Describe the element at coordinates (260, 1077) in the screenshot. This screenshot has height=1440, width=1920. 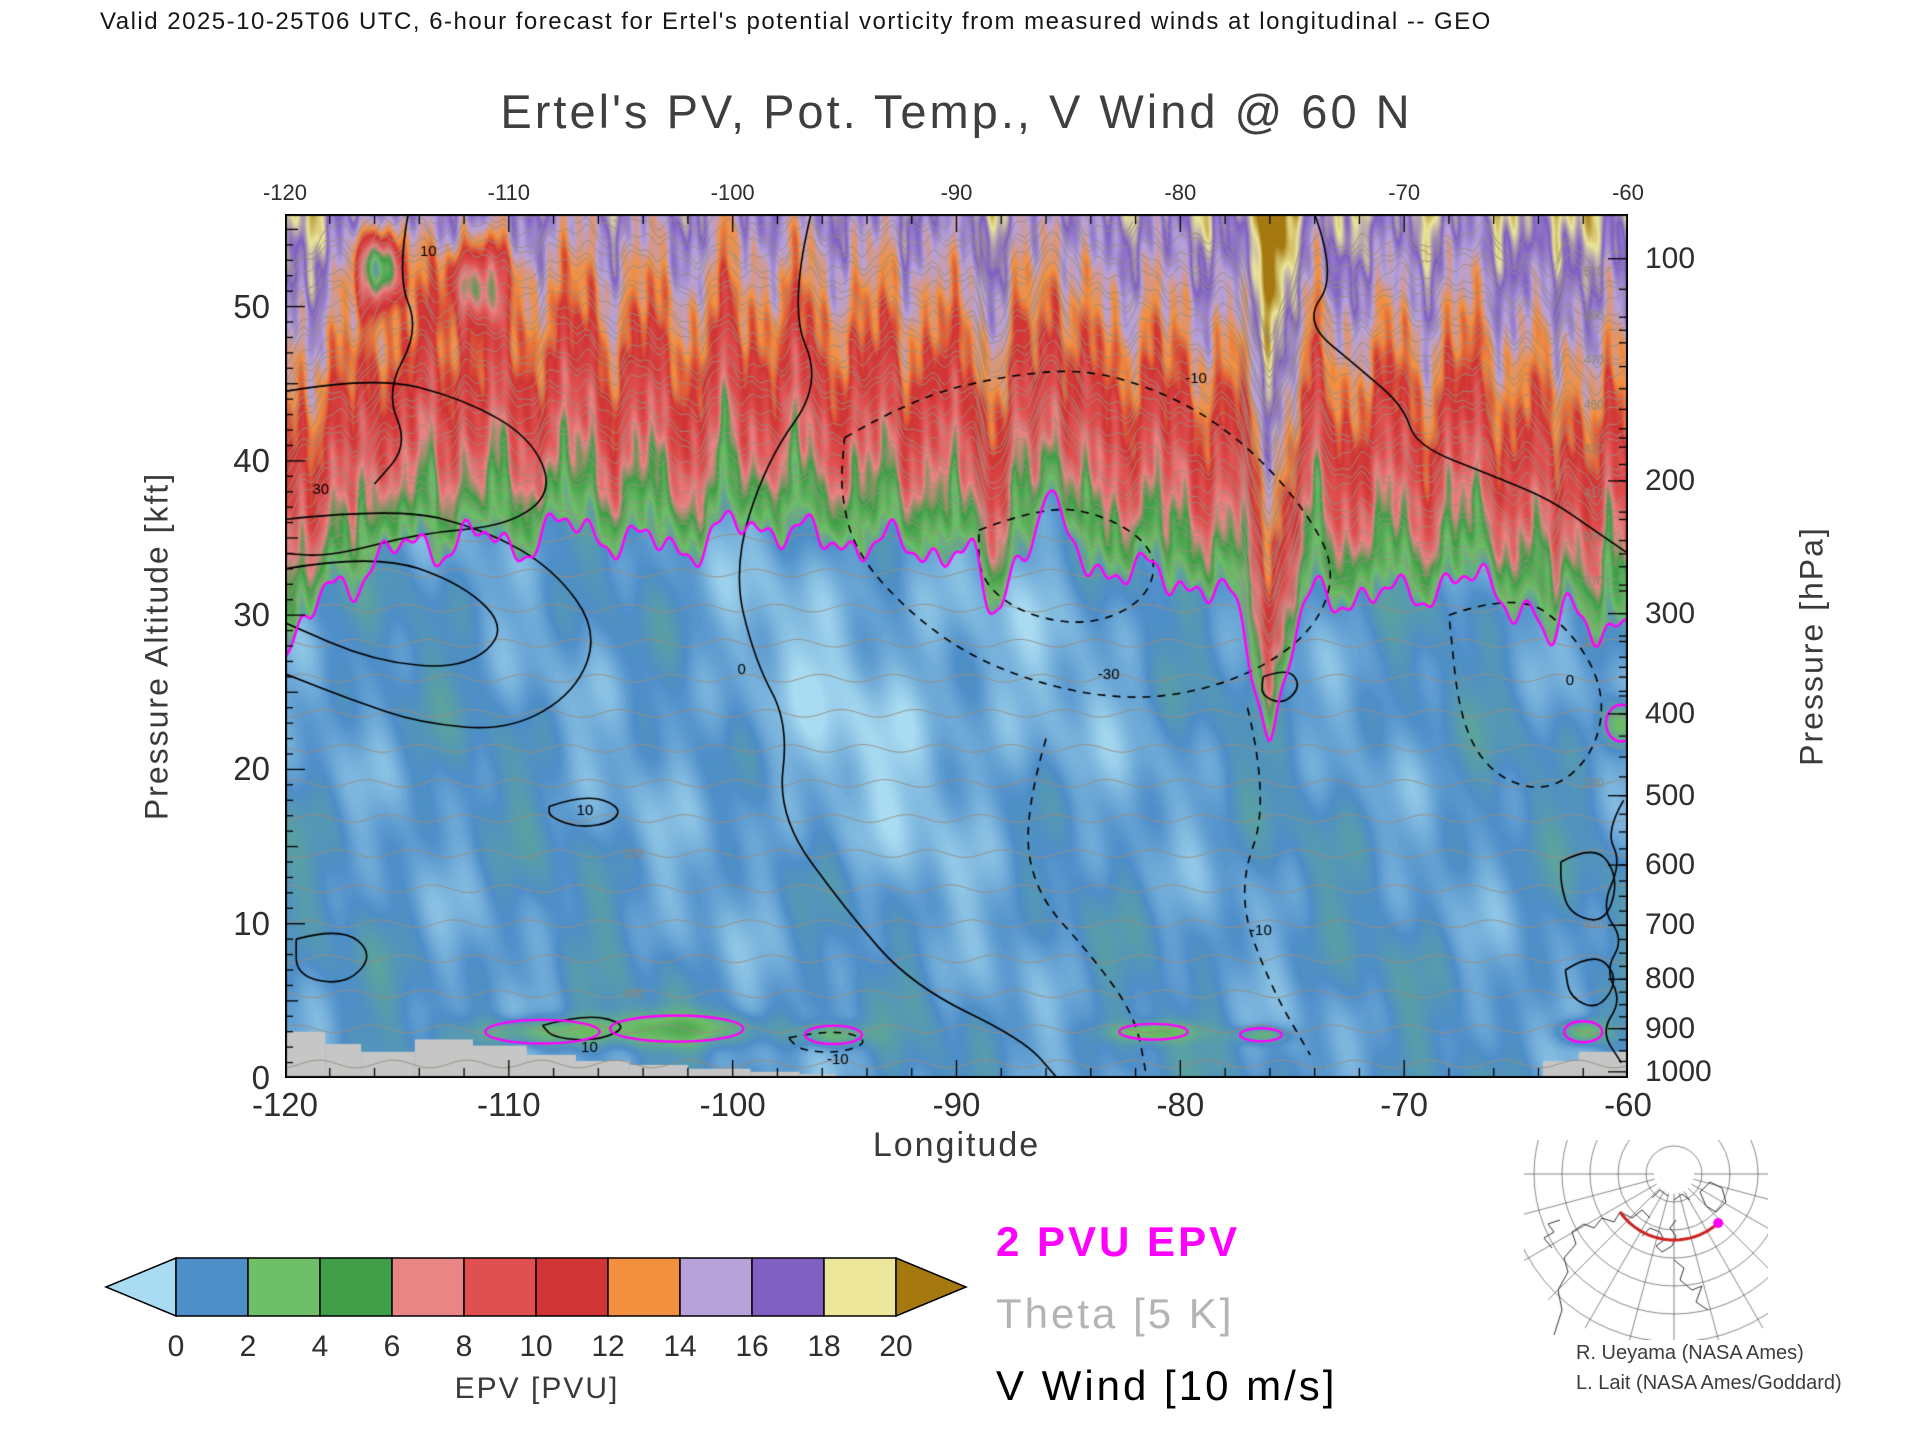
I see `y-tick-label-kft: 0` at that location.